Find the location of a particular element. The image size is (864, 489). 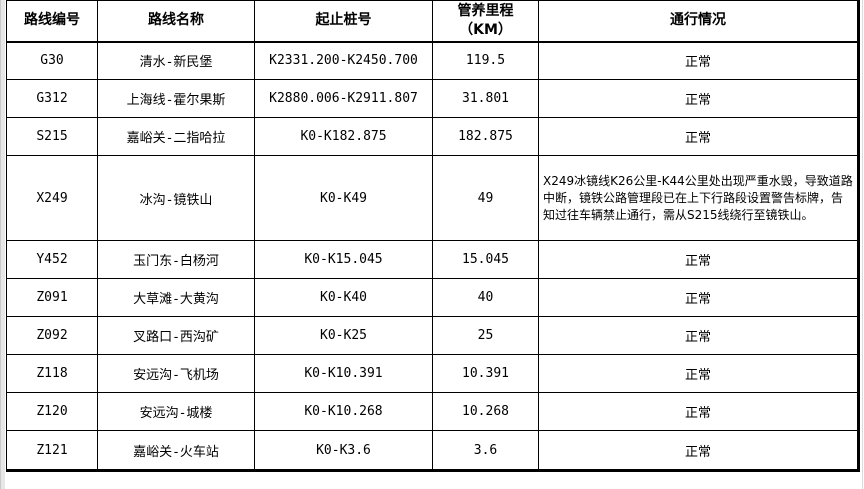

mileage-cell: 10.268 is located at coordinates (485, 411).